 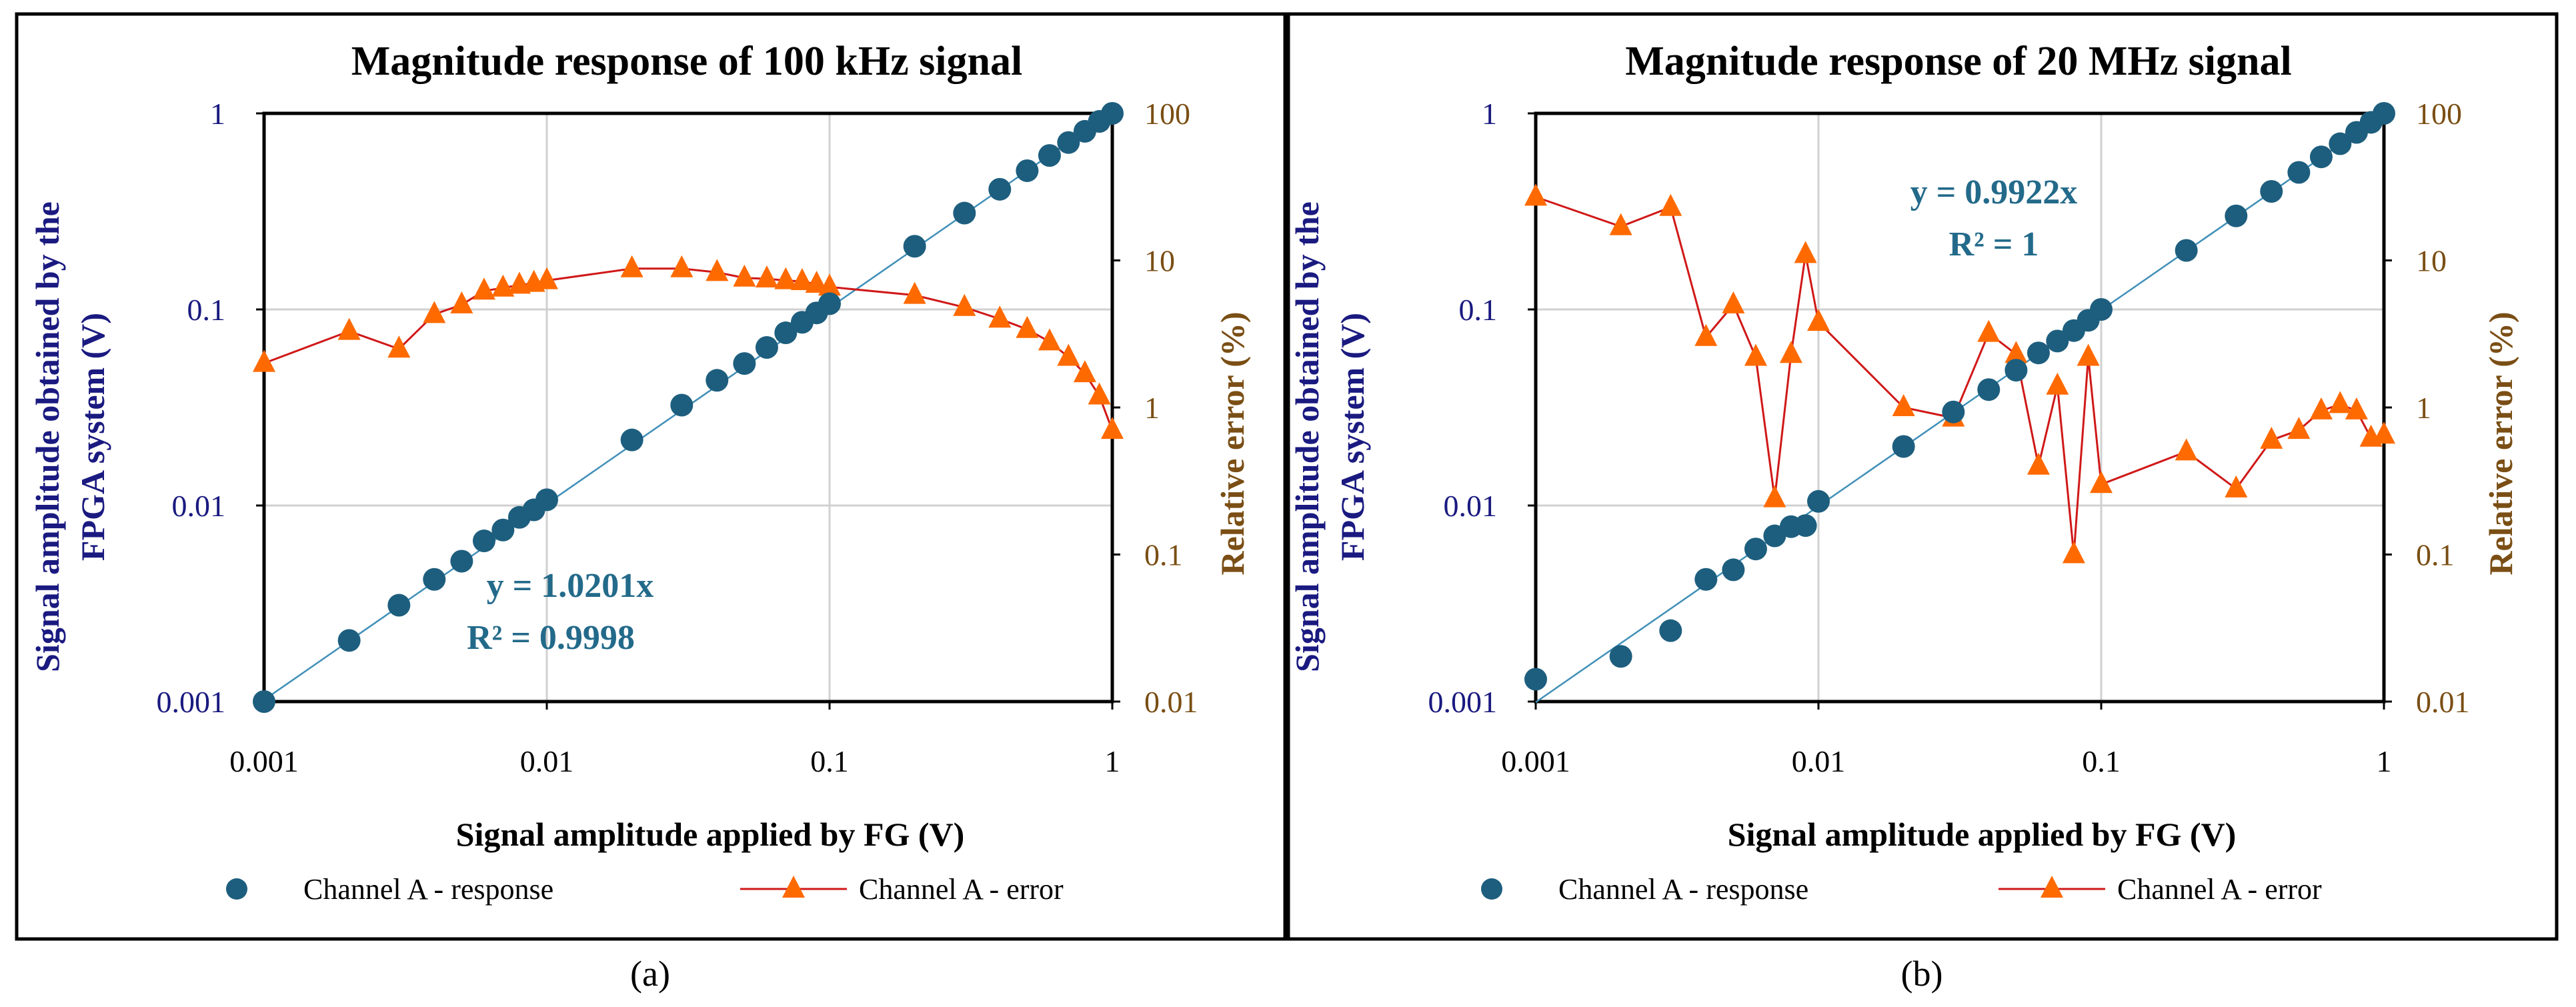 What do you see at coordinates (1152, 408) in the screenshot?
I see `y2-tick-label: 1` at bounding box center [1152, 408].